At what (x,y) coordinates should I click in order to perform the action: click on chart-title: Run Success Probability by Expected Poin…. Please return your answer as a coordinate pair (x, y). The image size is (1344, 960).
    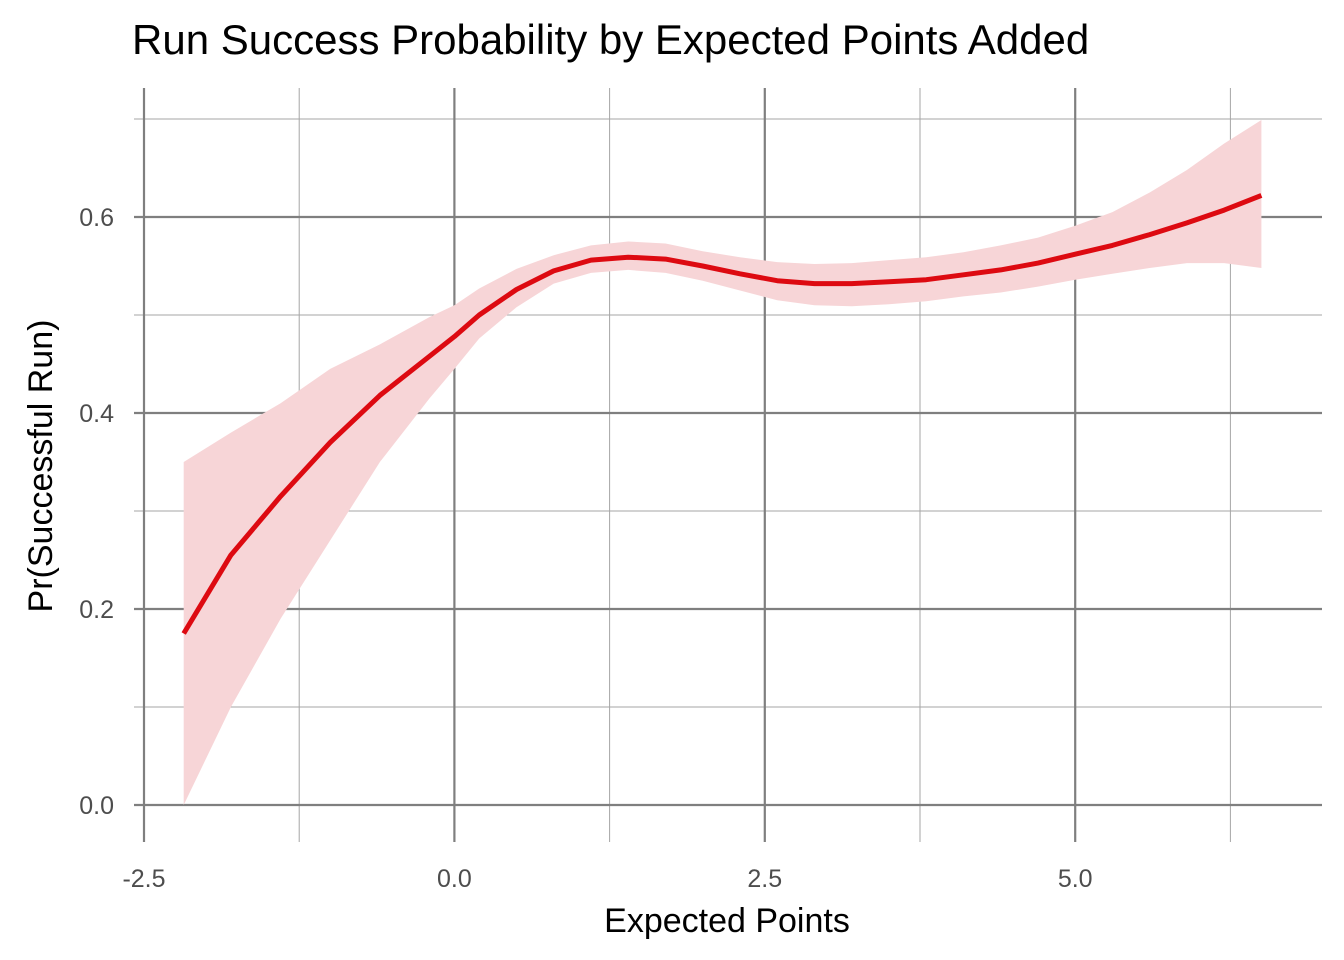
    Looking at the image, I should click on (610, 39).